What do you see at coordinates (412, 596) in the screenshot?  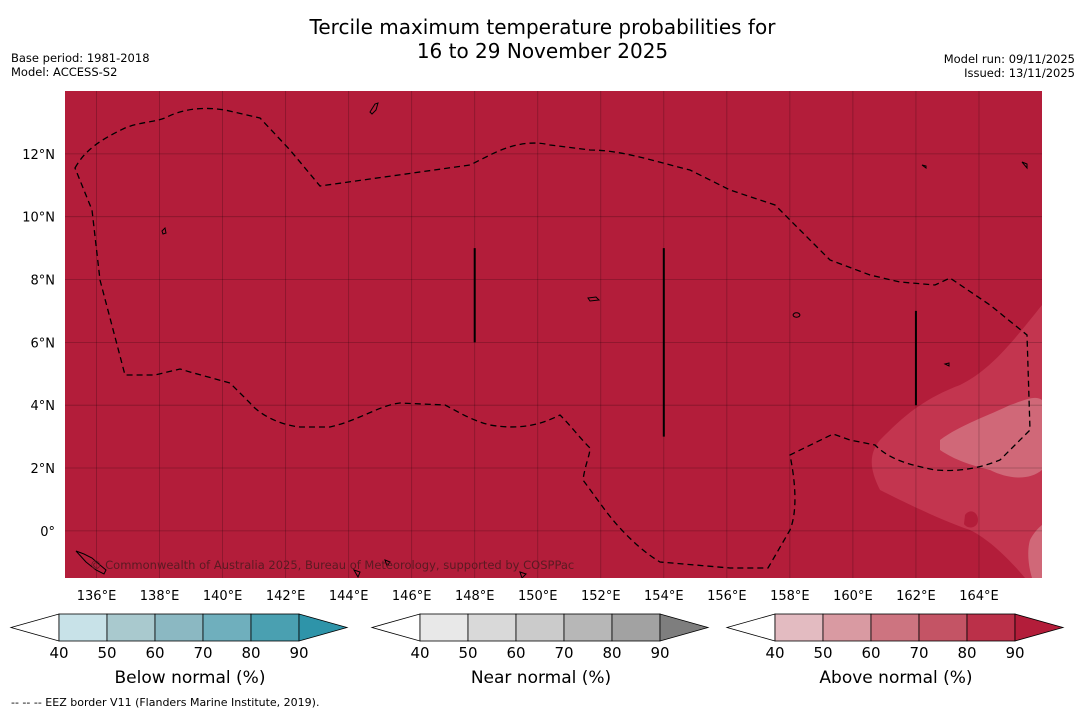 I see `longitude-tick-label: 146°E` at bounding box center [412, 596].